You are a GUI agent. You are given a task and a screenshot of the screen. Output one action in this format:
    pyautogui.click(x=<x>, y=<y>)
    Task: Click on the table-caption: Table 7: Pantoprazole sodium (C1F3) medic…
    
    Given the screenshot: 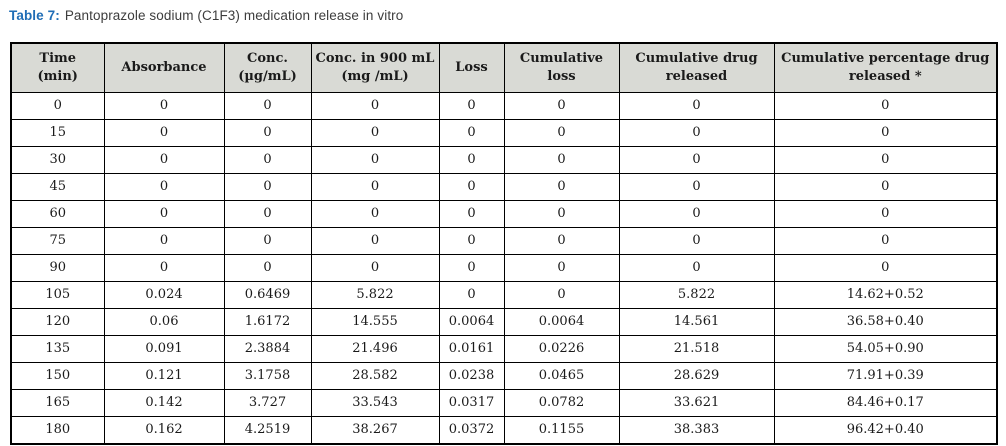 What is the action you would take?
    pyautogui.click(x=206, y=15)
    